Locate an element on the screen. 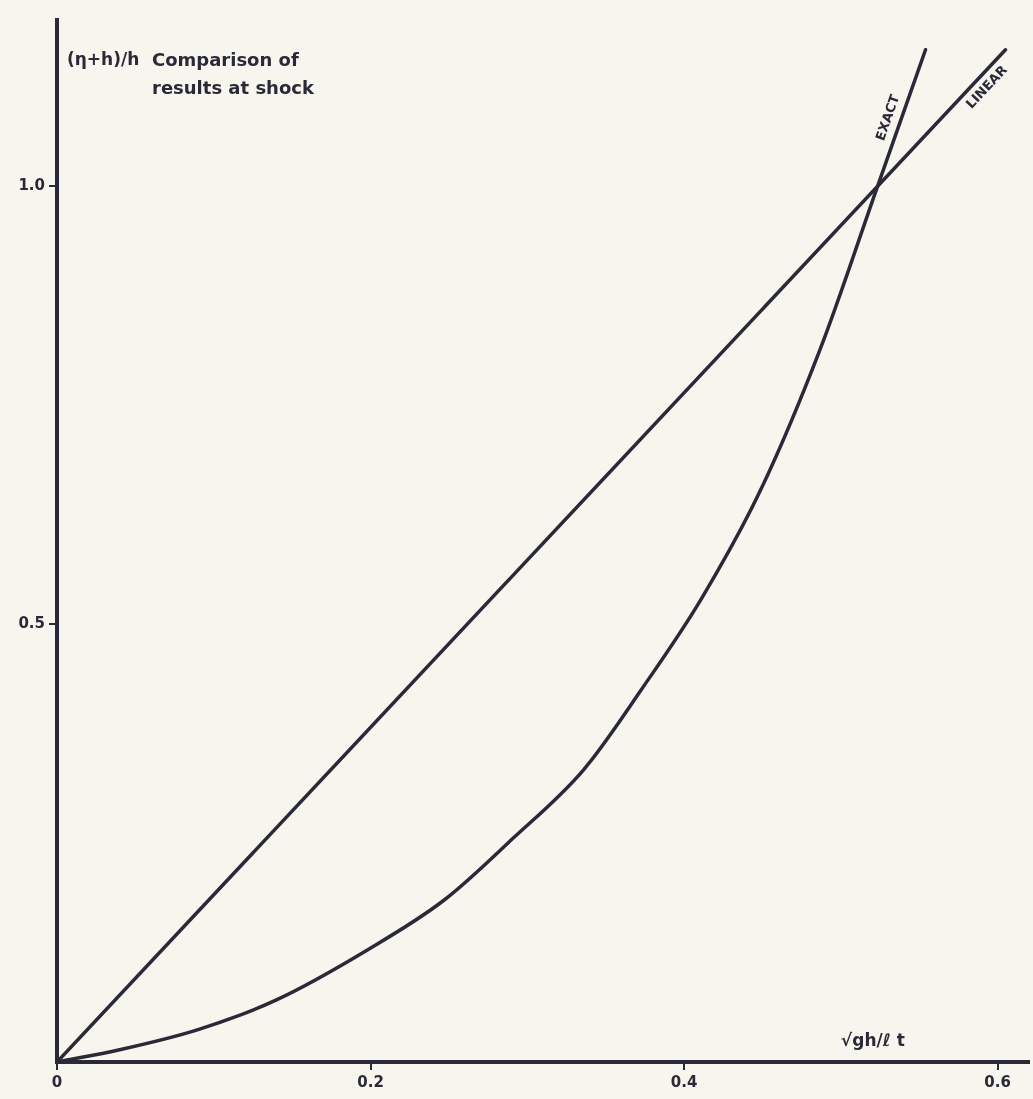  y-axis-title: (η+h)/h is located at coordinates (103, 58).